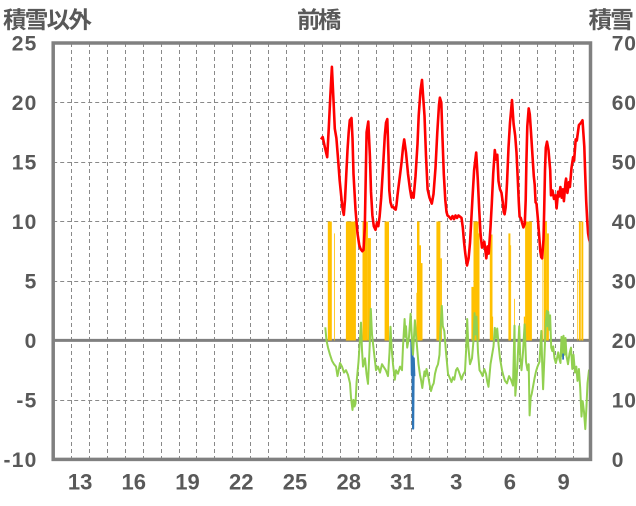  I want to click on svg-text: 6, so click(510, 482).